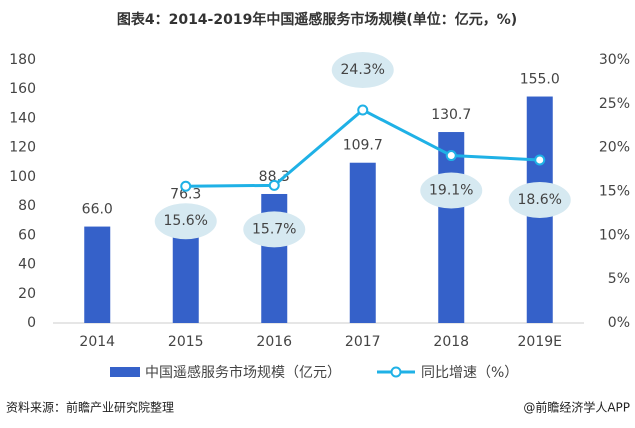 This screenshot has height=428, width=635. I want to click on y-tick-label: 80, so click(27, 206).